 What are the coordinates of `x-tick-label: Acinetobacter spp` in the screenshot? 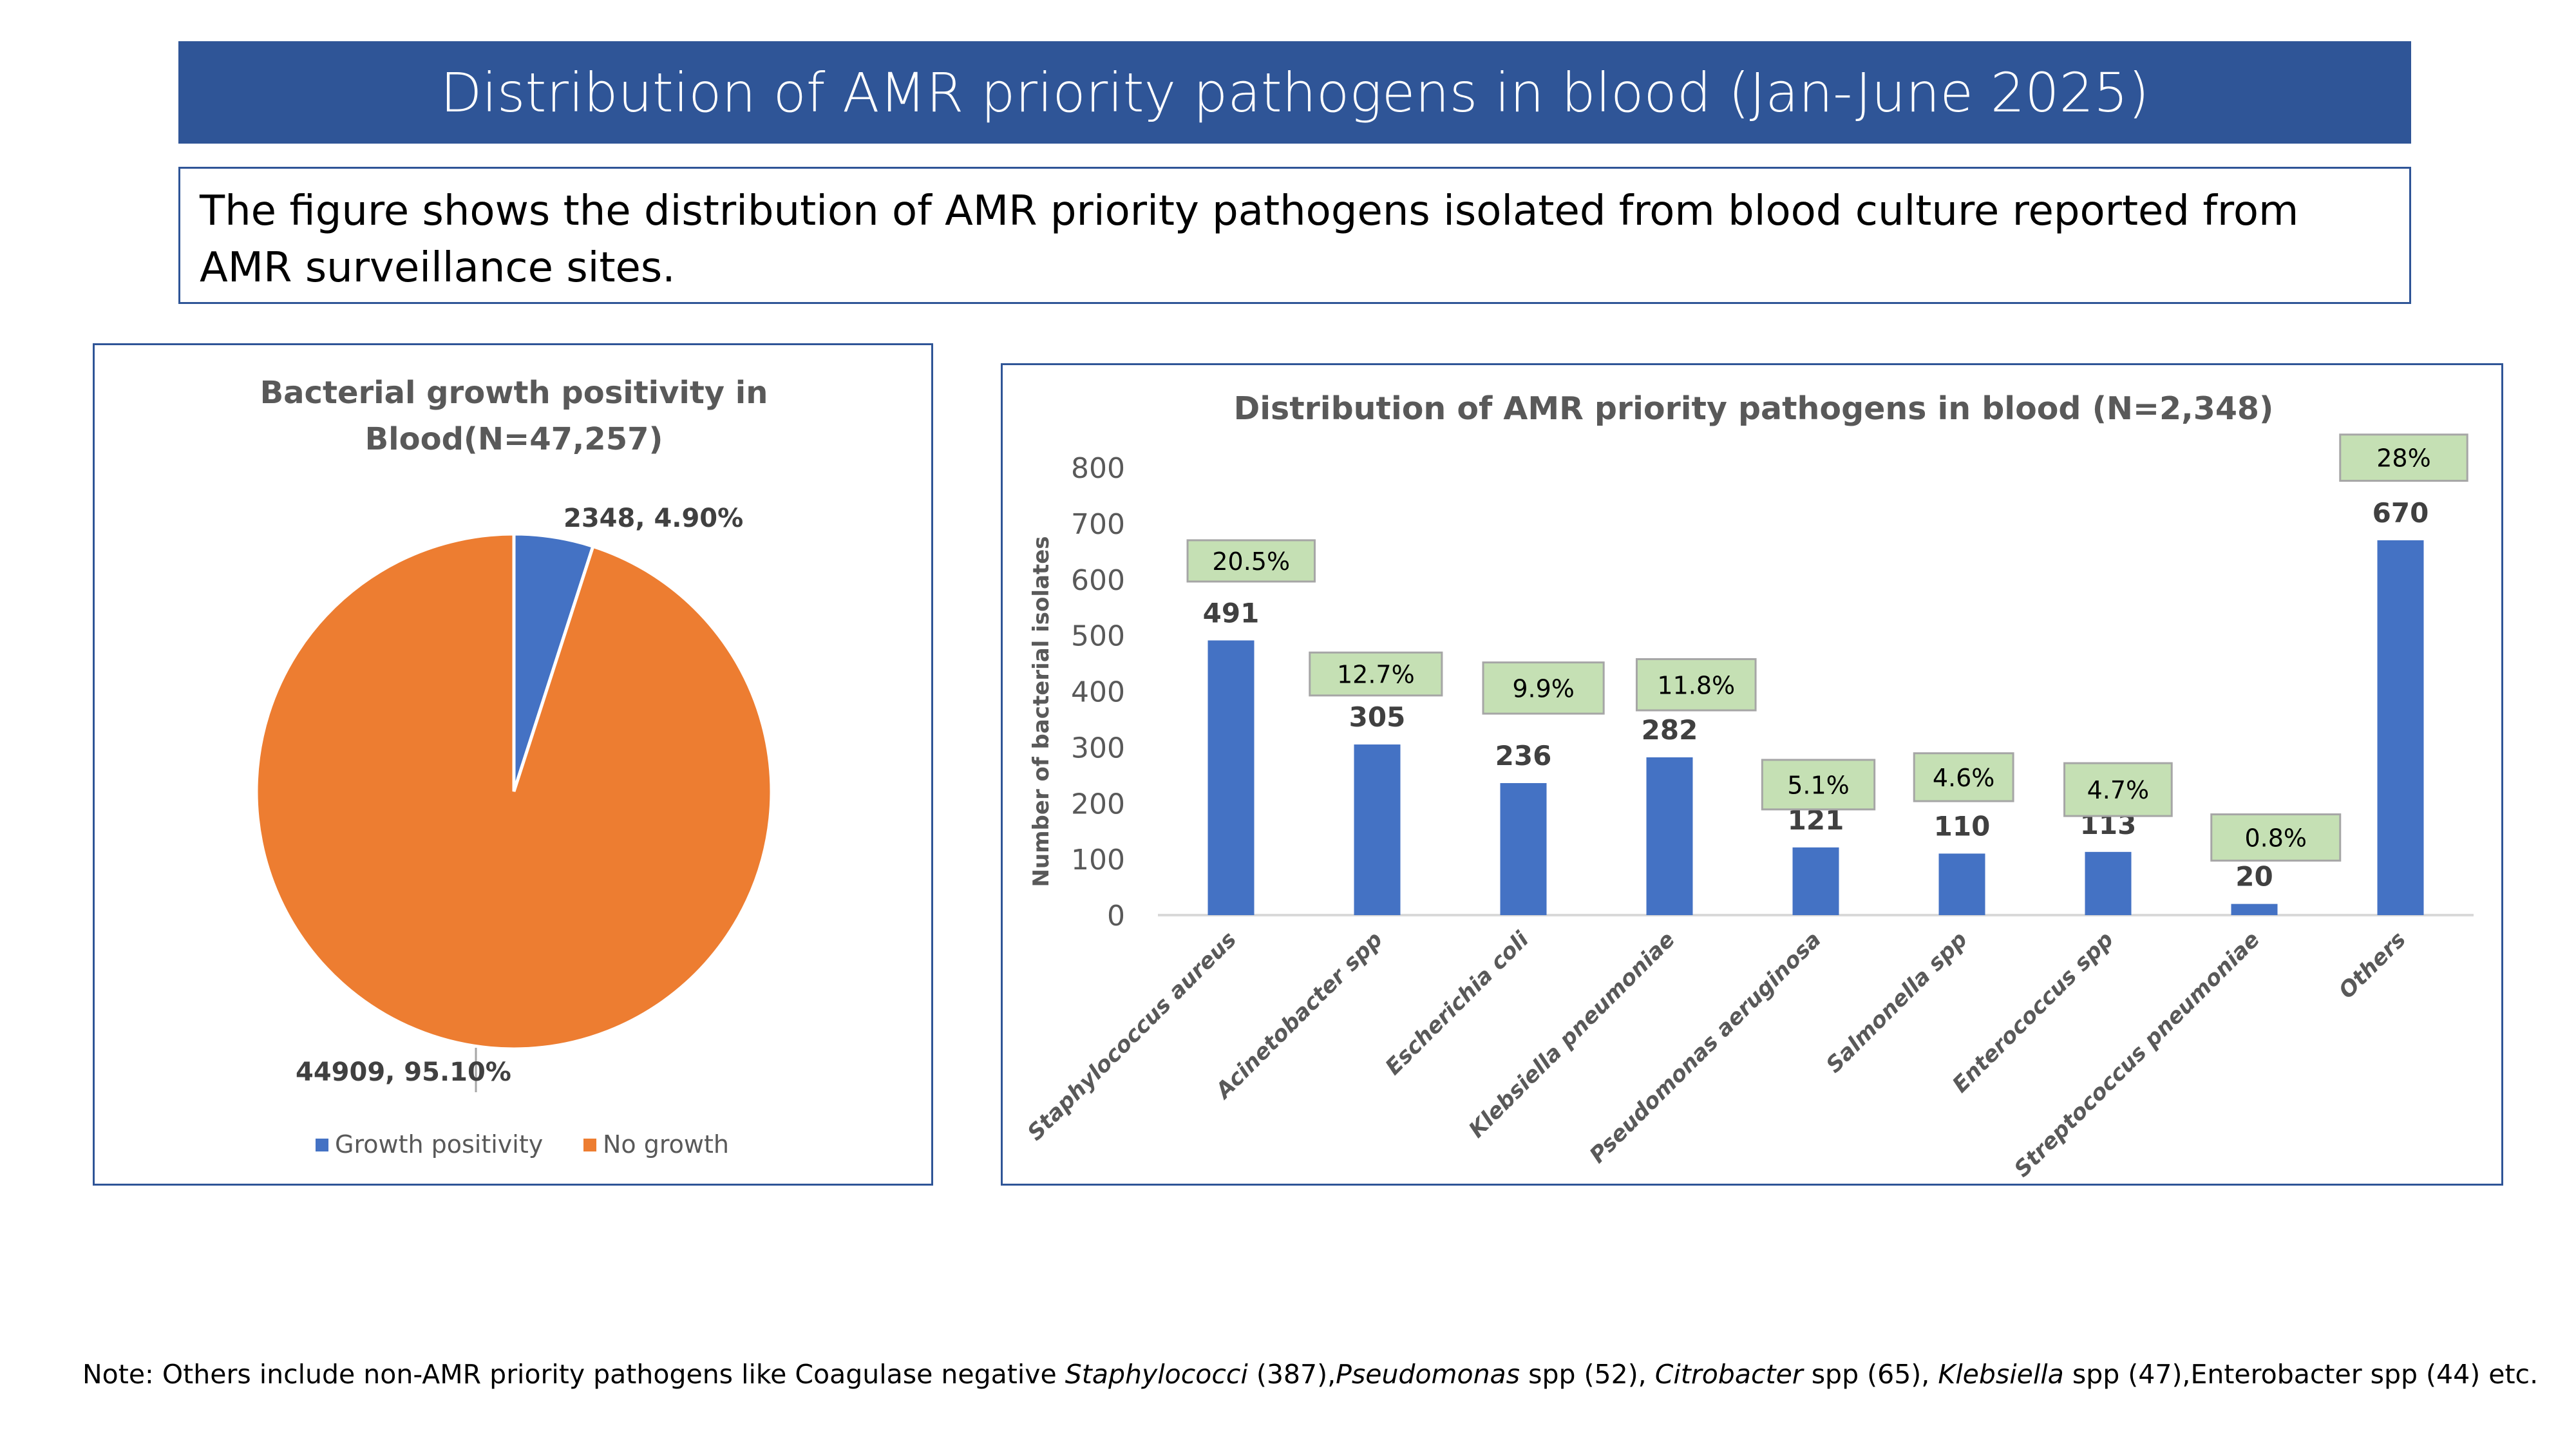 It's located at (1298, 1016).